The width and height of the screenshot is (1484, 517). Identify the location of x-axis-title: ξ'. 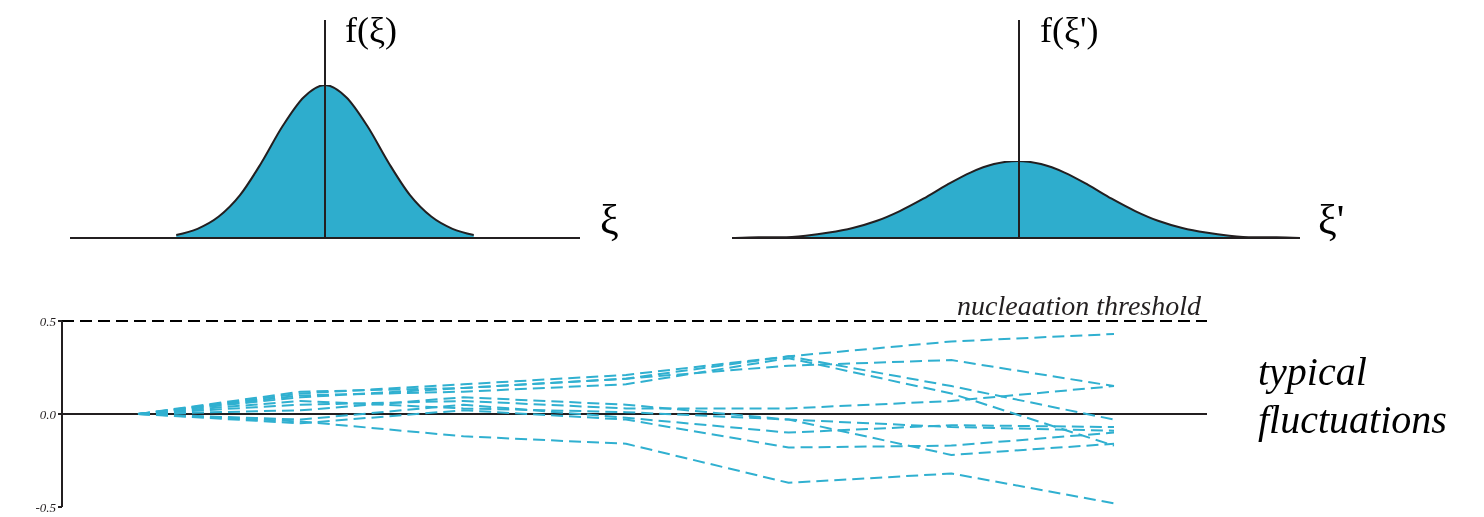
(1331, 220).